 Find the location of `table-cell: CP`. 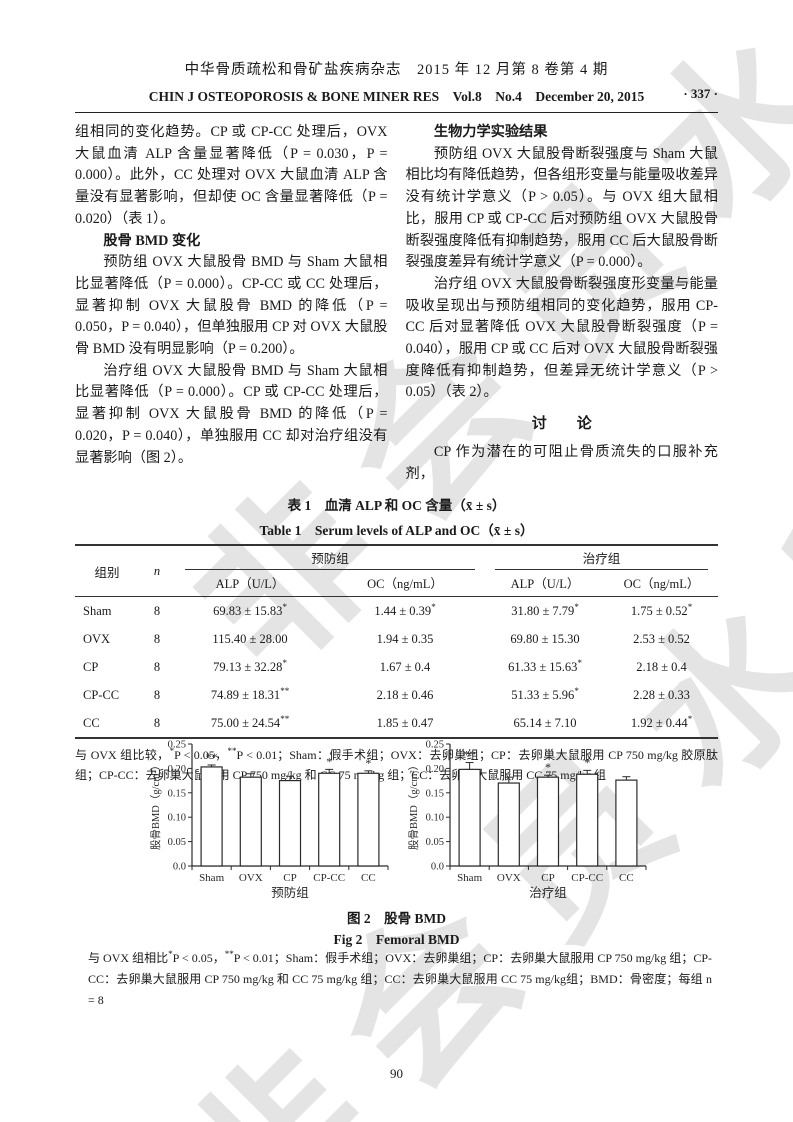

table-cell: CP is located at coordinates (91, 666).